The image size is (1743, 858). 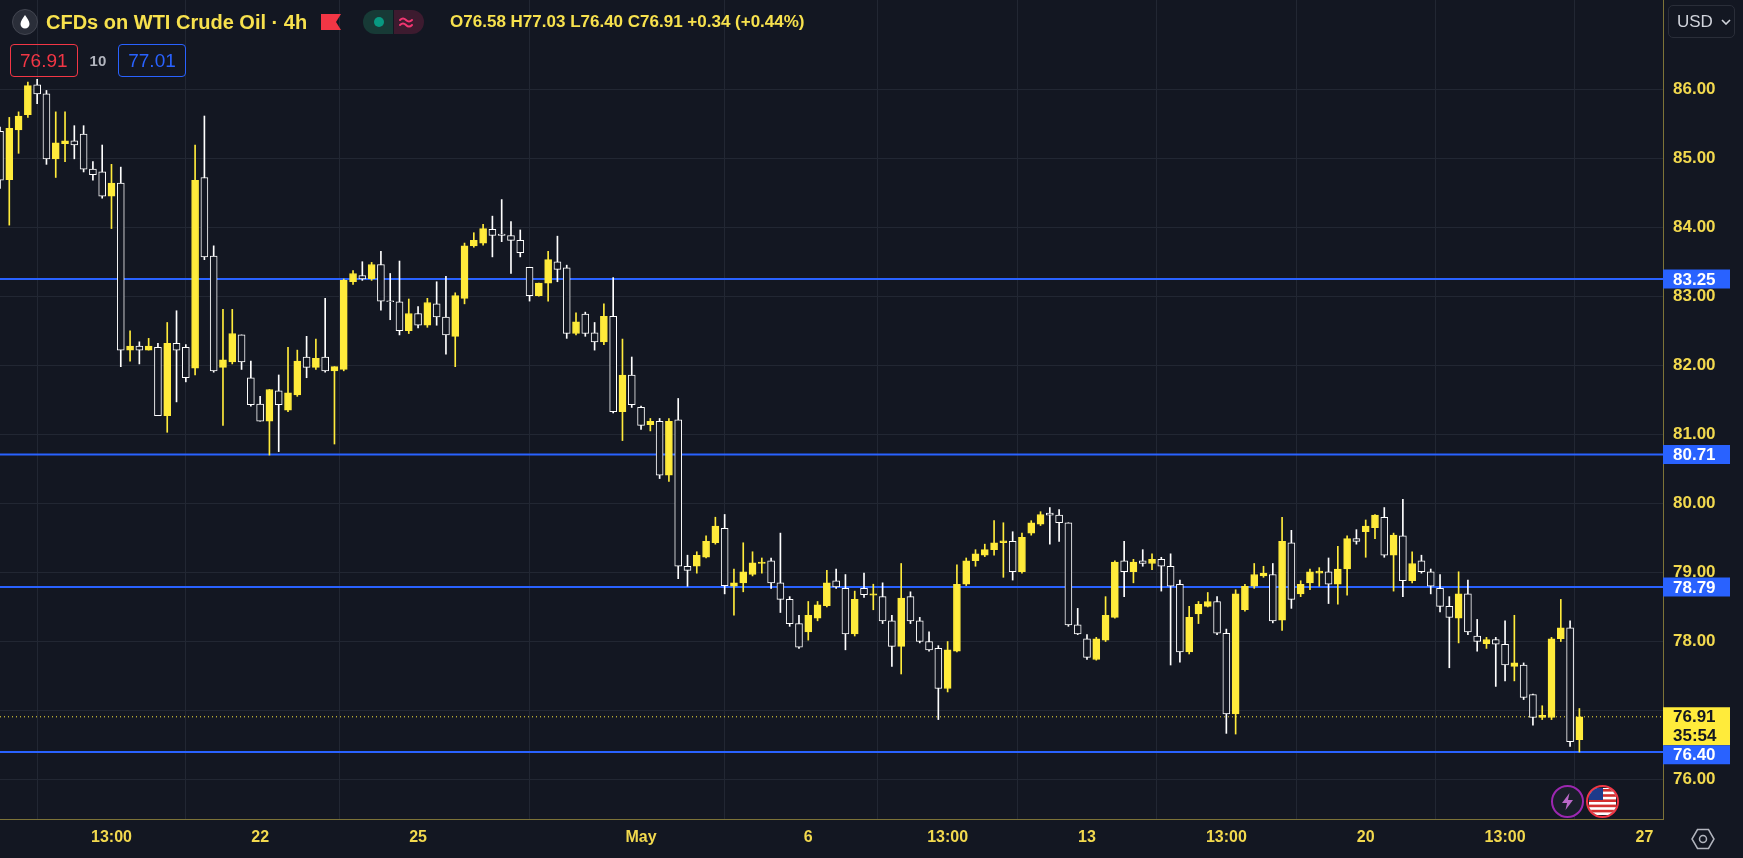 I want to click on ref-line-label: 76.91, so click(x=1694, y=717).